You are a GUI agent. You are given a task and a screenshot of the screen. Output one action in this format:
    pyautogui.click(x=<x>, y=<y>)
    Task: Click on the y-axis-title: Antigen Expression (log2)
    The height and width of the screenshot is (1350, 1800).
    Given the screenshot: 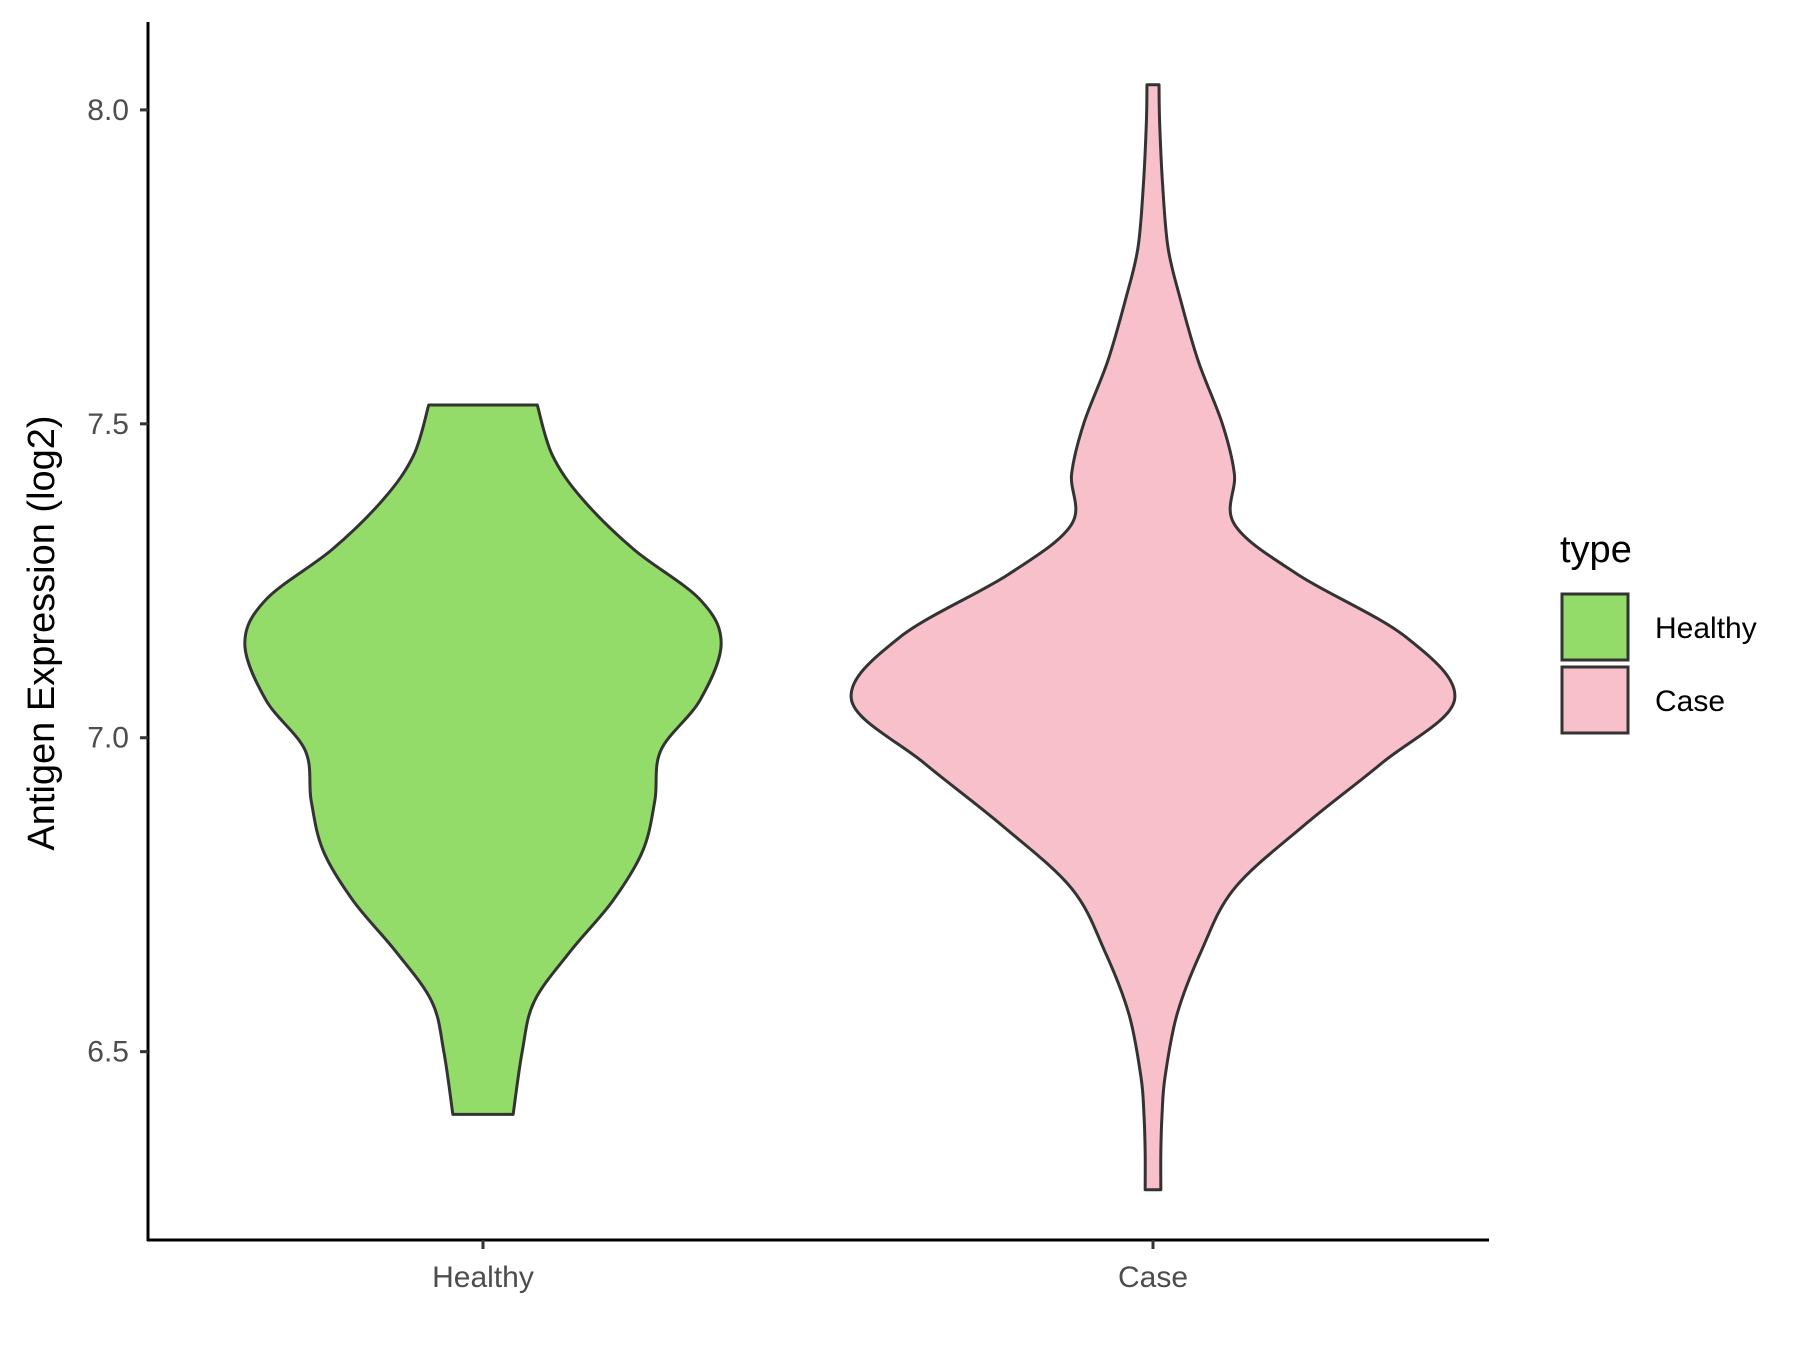 What is the action you would take?
    pyautogui.click(x=42, y=632)
    